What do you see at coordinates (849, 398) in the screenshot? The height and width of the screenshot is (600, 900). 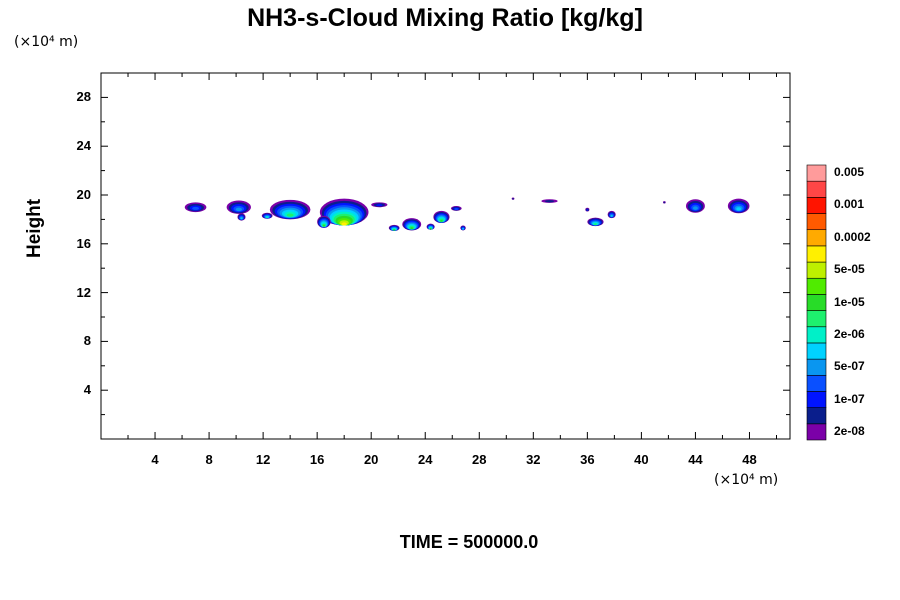 I see `colorbar-label: 1e-07` at bounding box center [849, 398].